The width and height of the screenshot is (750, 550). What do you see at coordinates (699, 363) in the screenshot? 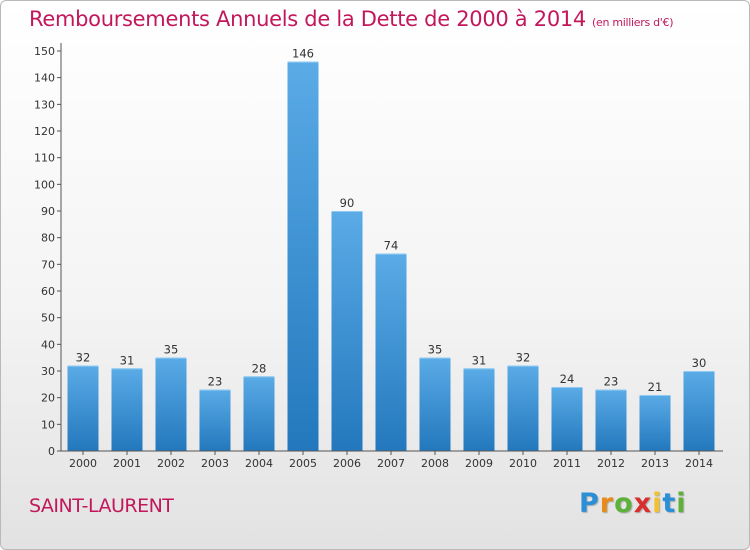
I see `data-label-2014: 30` at bounding box center [699, 363].